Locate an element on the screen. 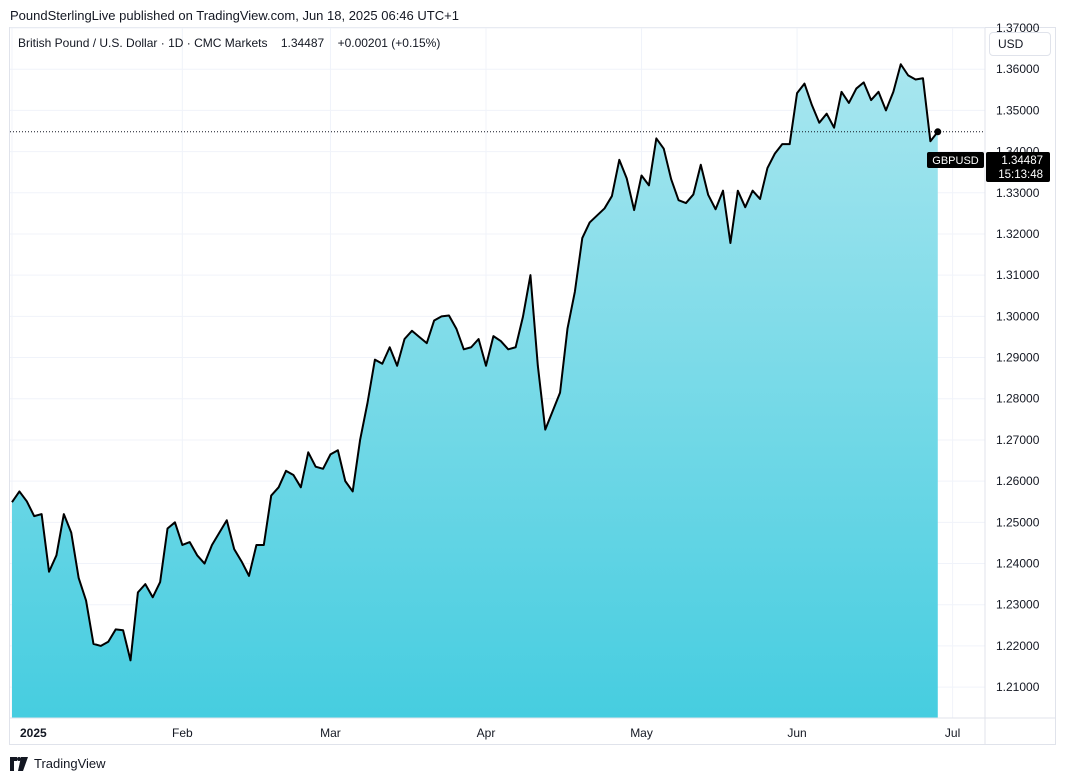 This screenshot has height=781, width=1067. price-tick-label: 1.27000 is located at coordinates (1018, 440).